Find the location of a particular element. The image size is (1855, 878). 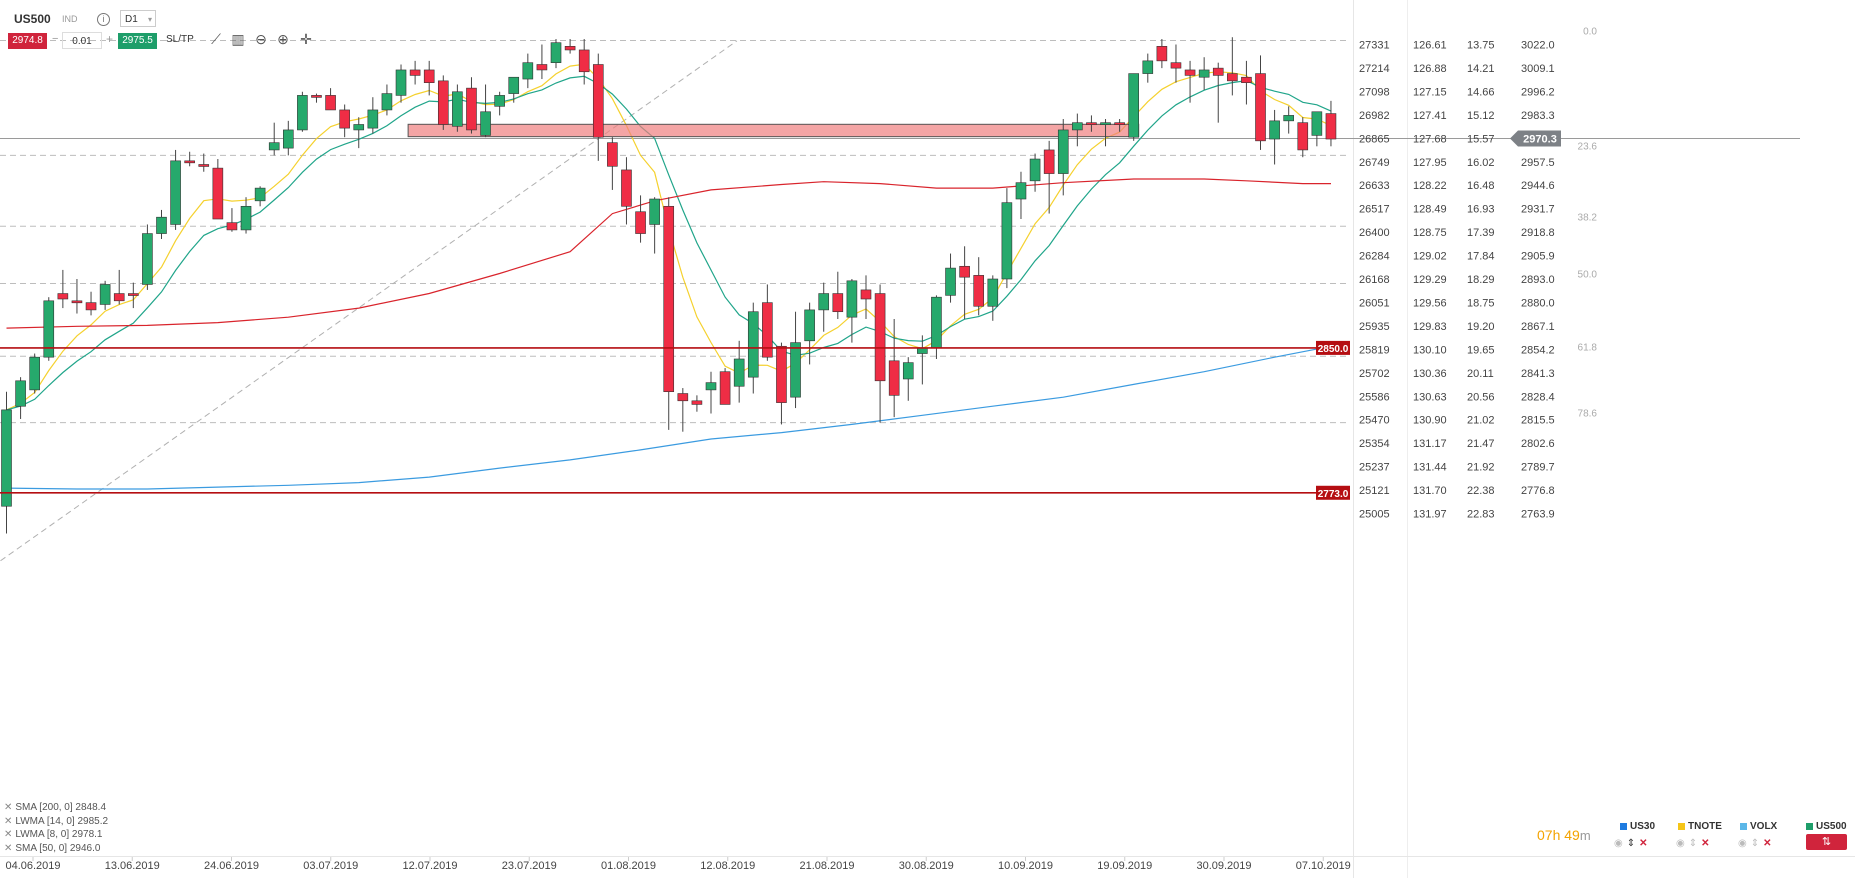

indicator-item: ✕ LWMA [8, 0] 2978.1 is located at coordinates (53, 834).